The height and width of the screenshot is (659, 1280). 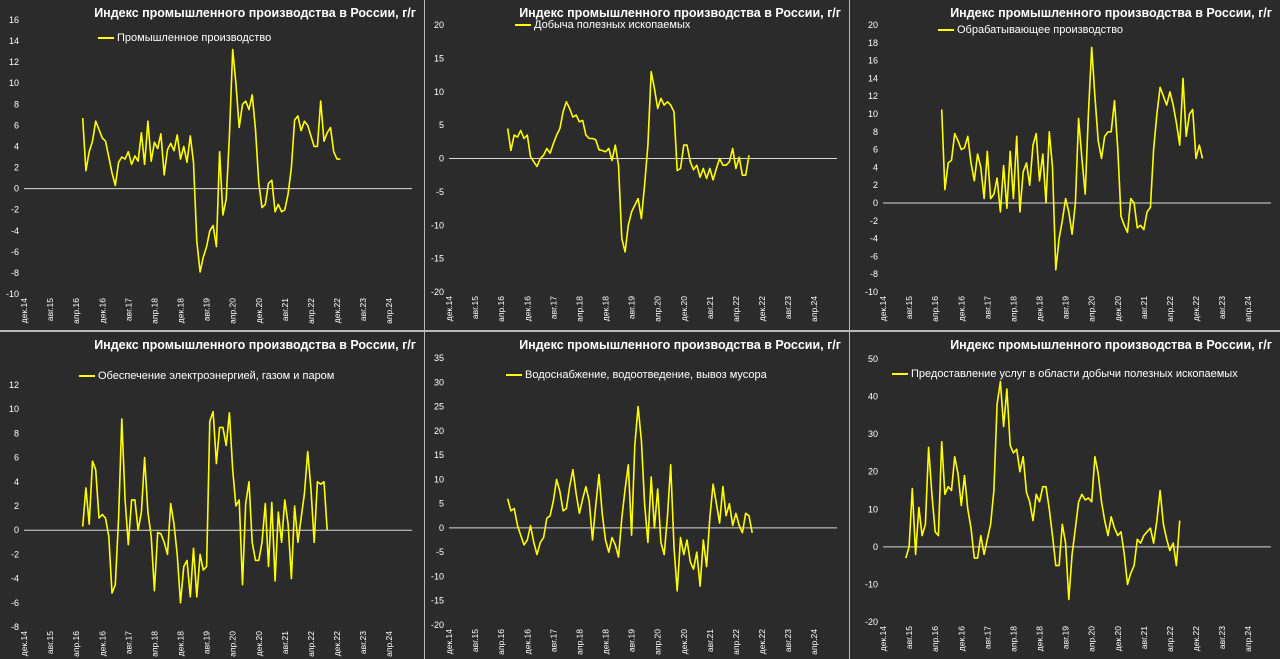 I want to click on x-tick-label: дек.20, so click(x=1118, y=638).